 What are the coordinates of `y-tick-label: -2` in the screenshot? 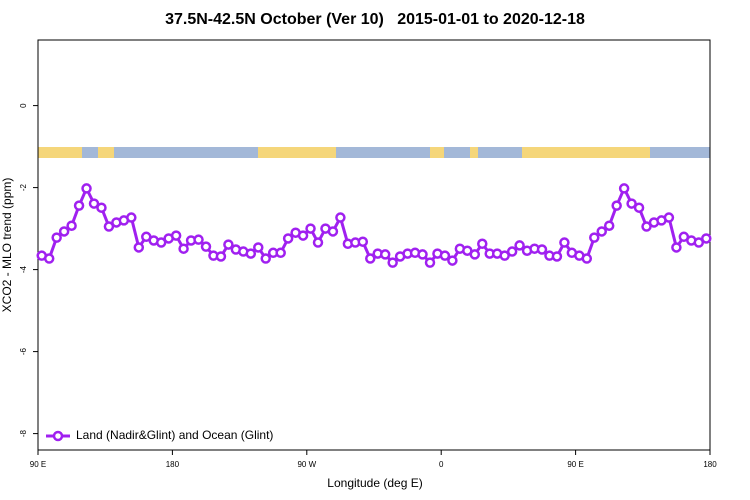 It's located at (23, 187).